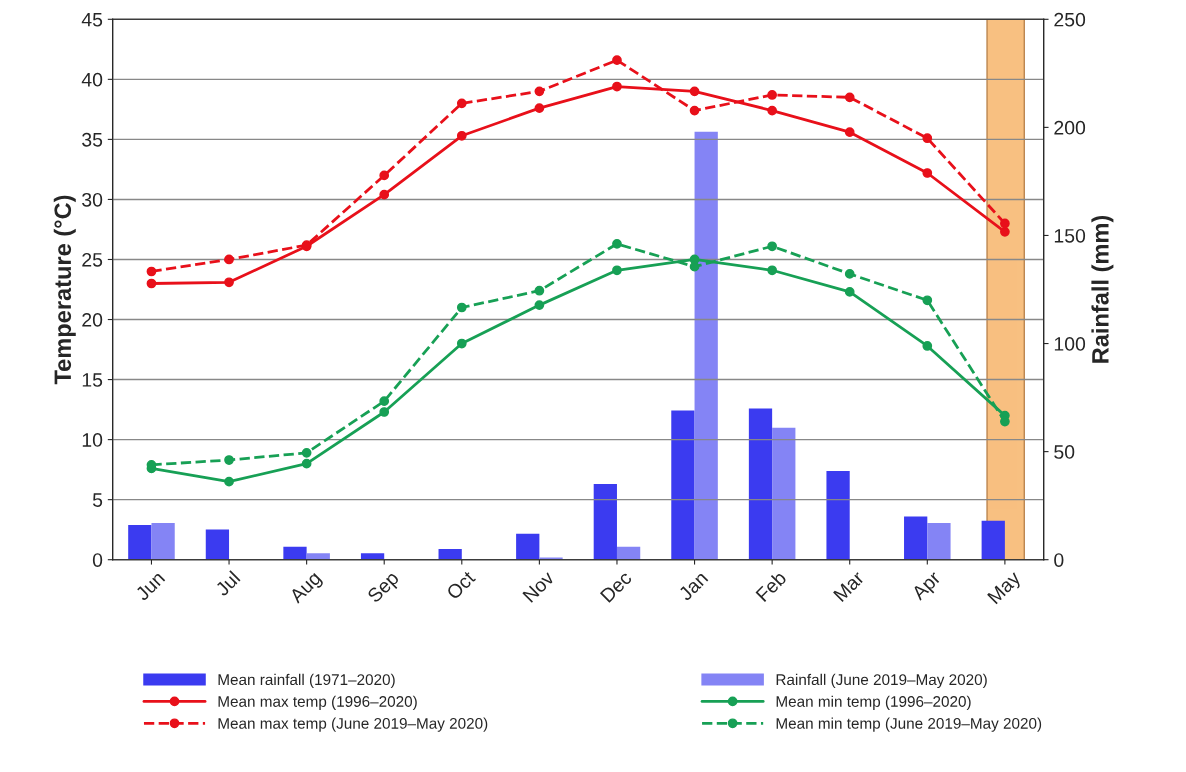 This screenshot has width=1186, height=772. I want to click on y2-tick-label: 150, so click(1070, 235).